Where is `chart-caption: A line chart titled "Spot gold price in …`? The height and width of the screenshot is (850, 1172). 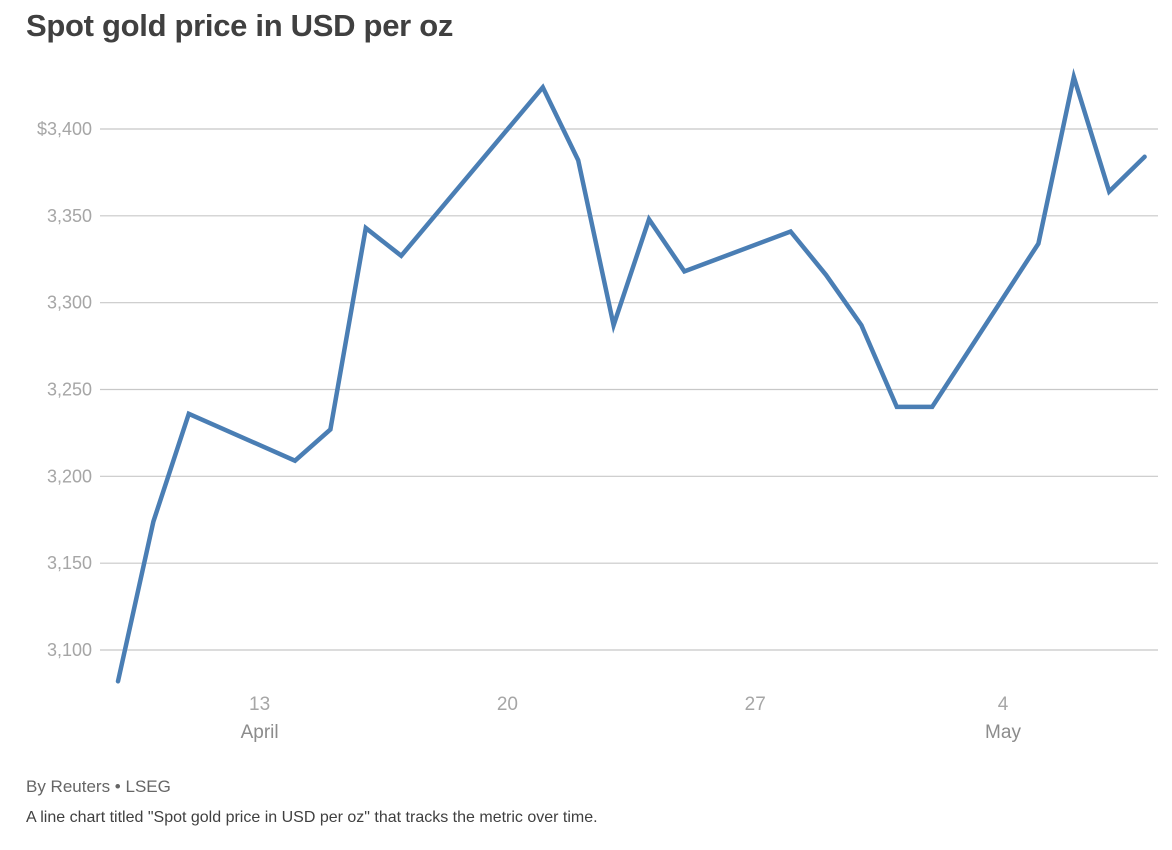
chart-caption: A line chart titled "Spot gold price in … is located at coordinates (312, 817).